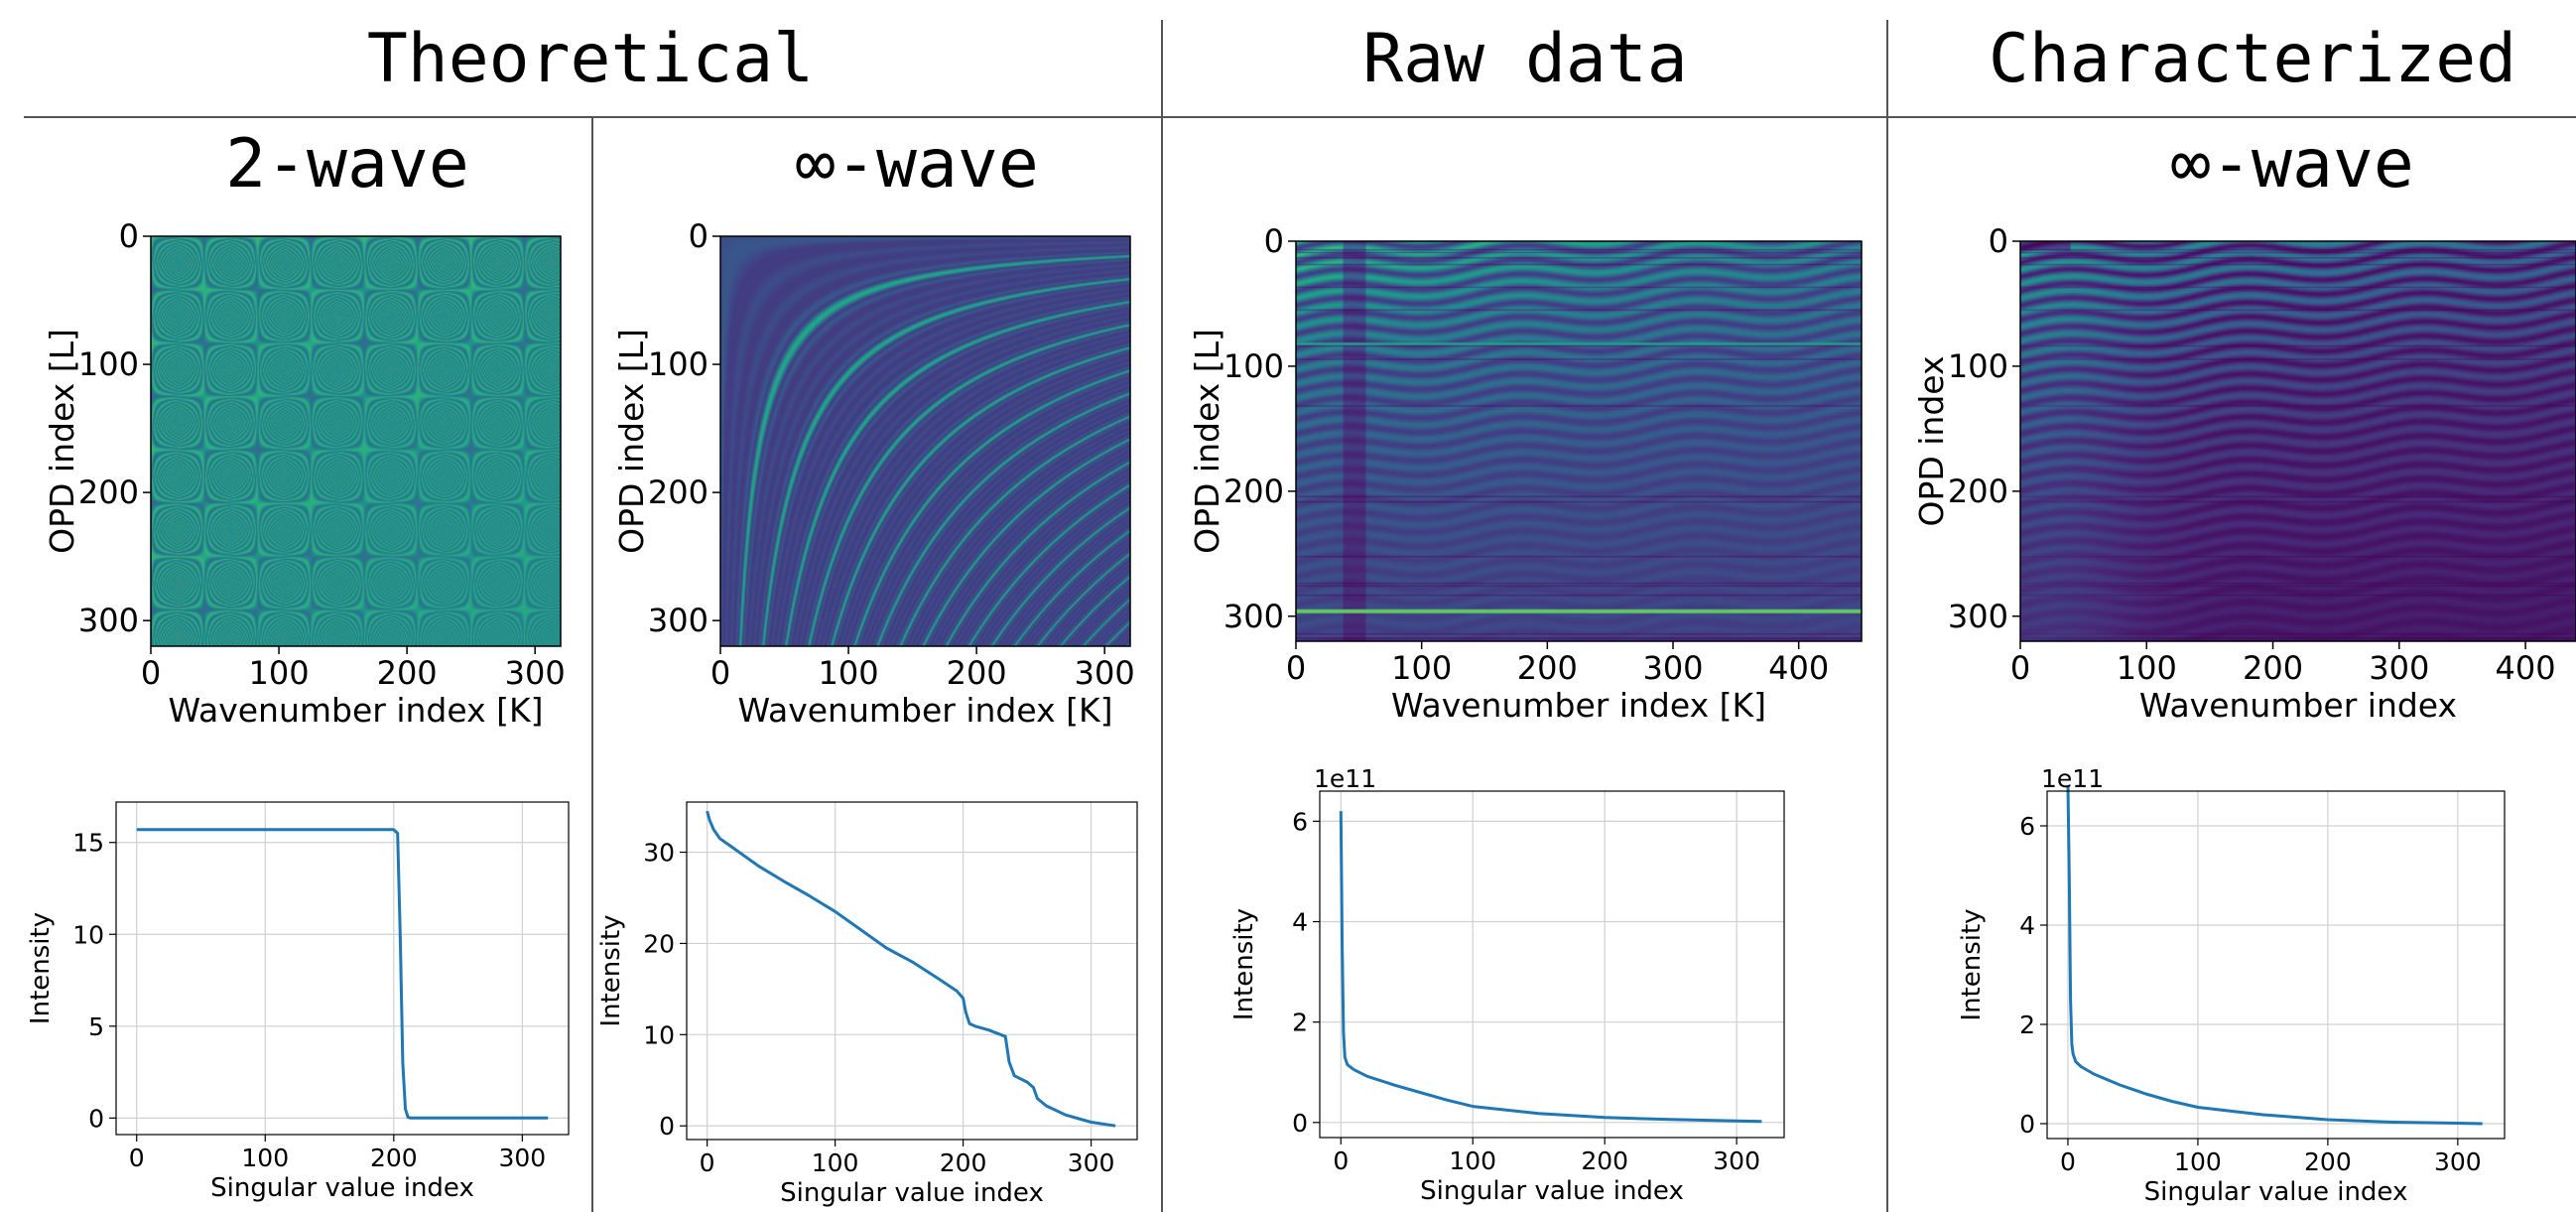 The width and height of the screenshot is (2576, 1212). What do you see at coordinates (1737, 1160) in the screenshot?
I see `chart-7-x-tick-label: 300` at bounding box center [1737, 1160].